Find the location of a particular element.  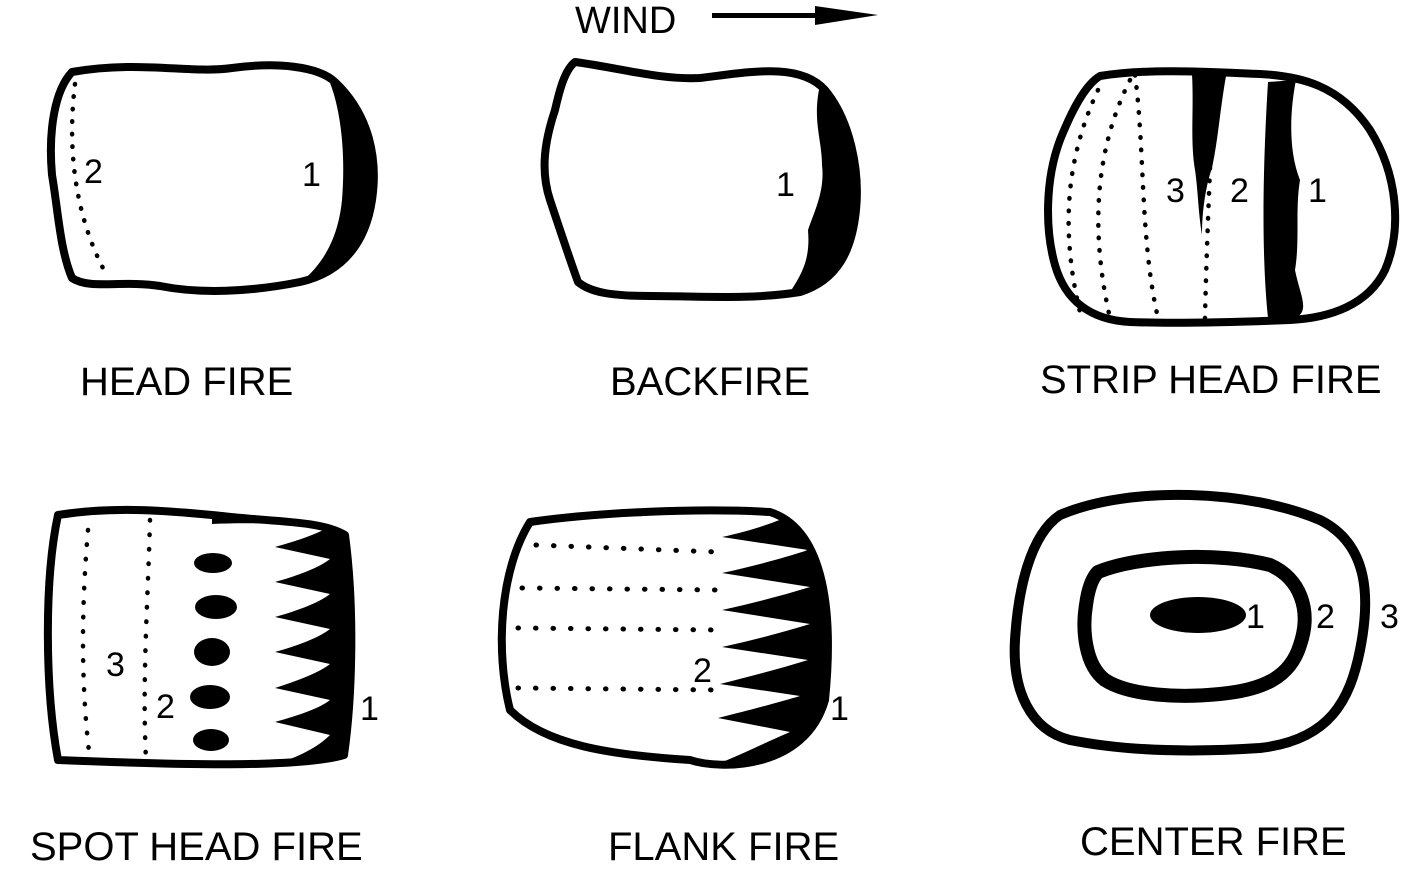

spot-fire-dotted-line-a is located at coordinates (86, 645).